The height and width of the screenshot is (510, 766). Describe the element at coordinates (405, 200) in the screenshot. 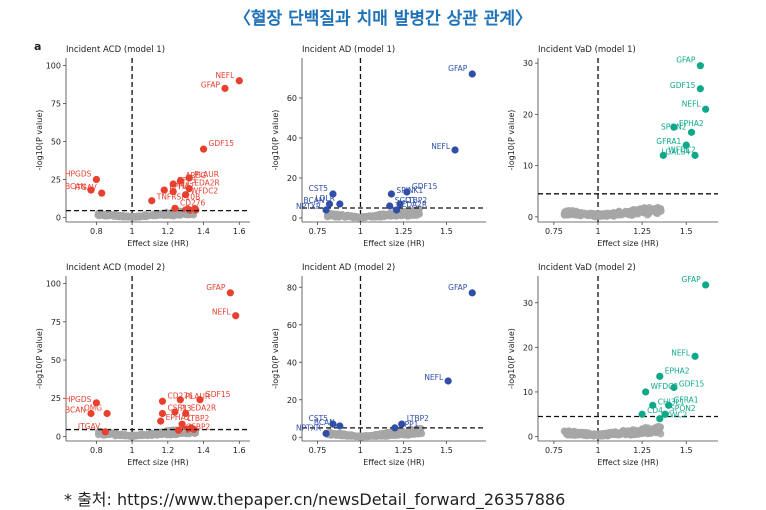

I see `point-label: SGO1` at that location.